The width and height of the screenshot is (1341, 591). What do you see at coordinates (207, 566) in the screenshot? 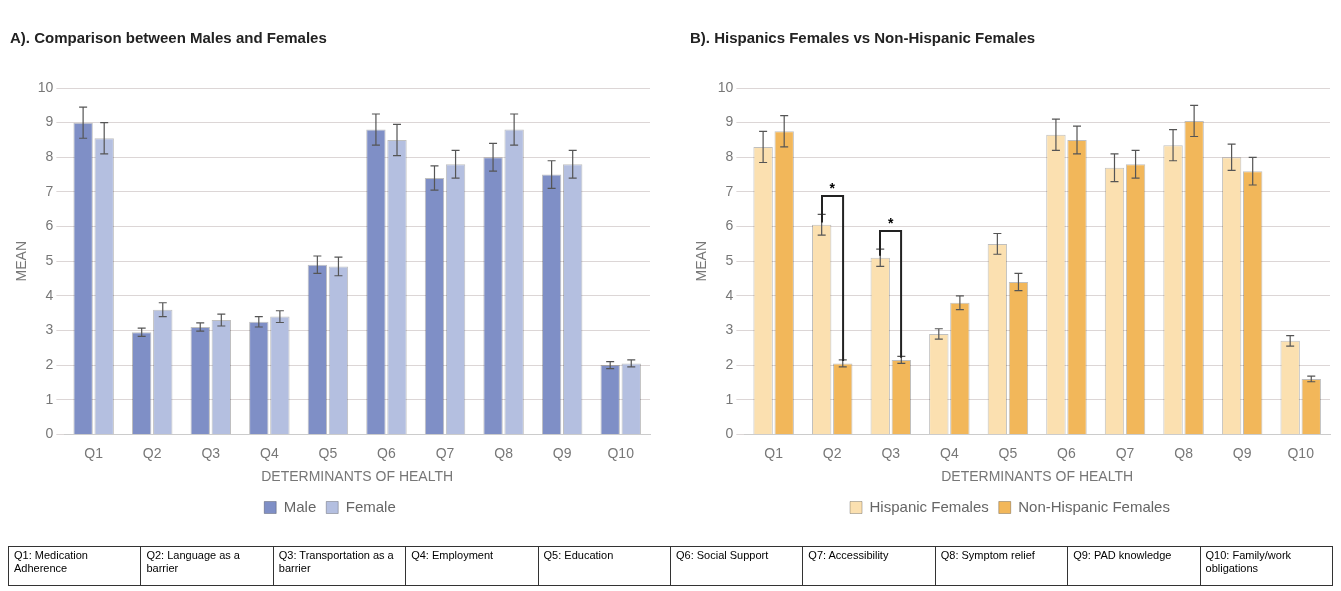
I see `text: Q2: Language as a barrier` at bounding box center [207, 566].